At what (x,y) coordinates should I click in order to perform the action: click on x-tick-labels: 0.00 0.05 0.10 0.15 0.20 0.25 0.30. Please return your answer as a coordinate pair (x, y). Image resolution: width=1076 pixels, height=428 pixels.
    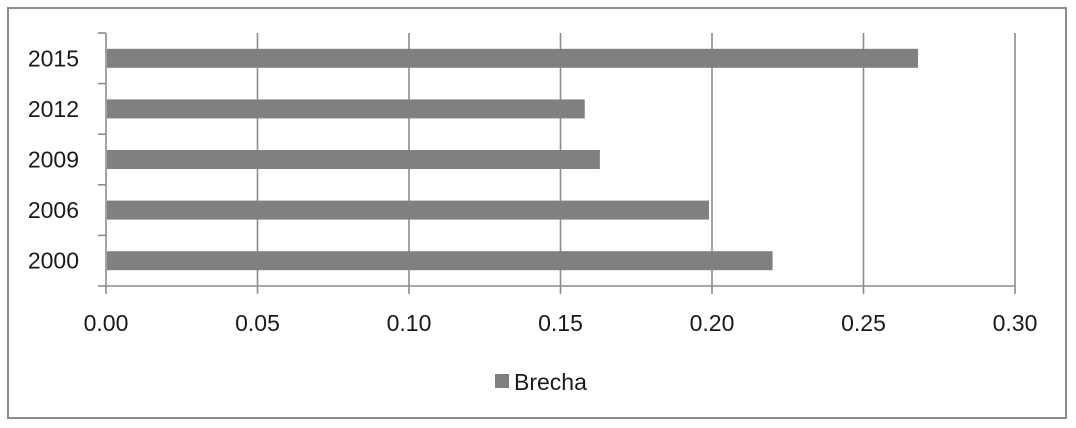
    Looking at the image, I should click on (561, 323).